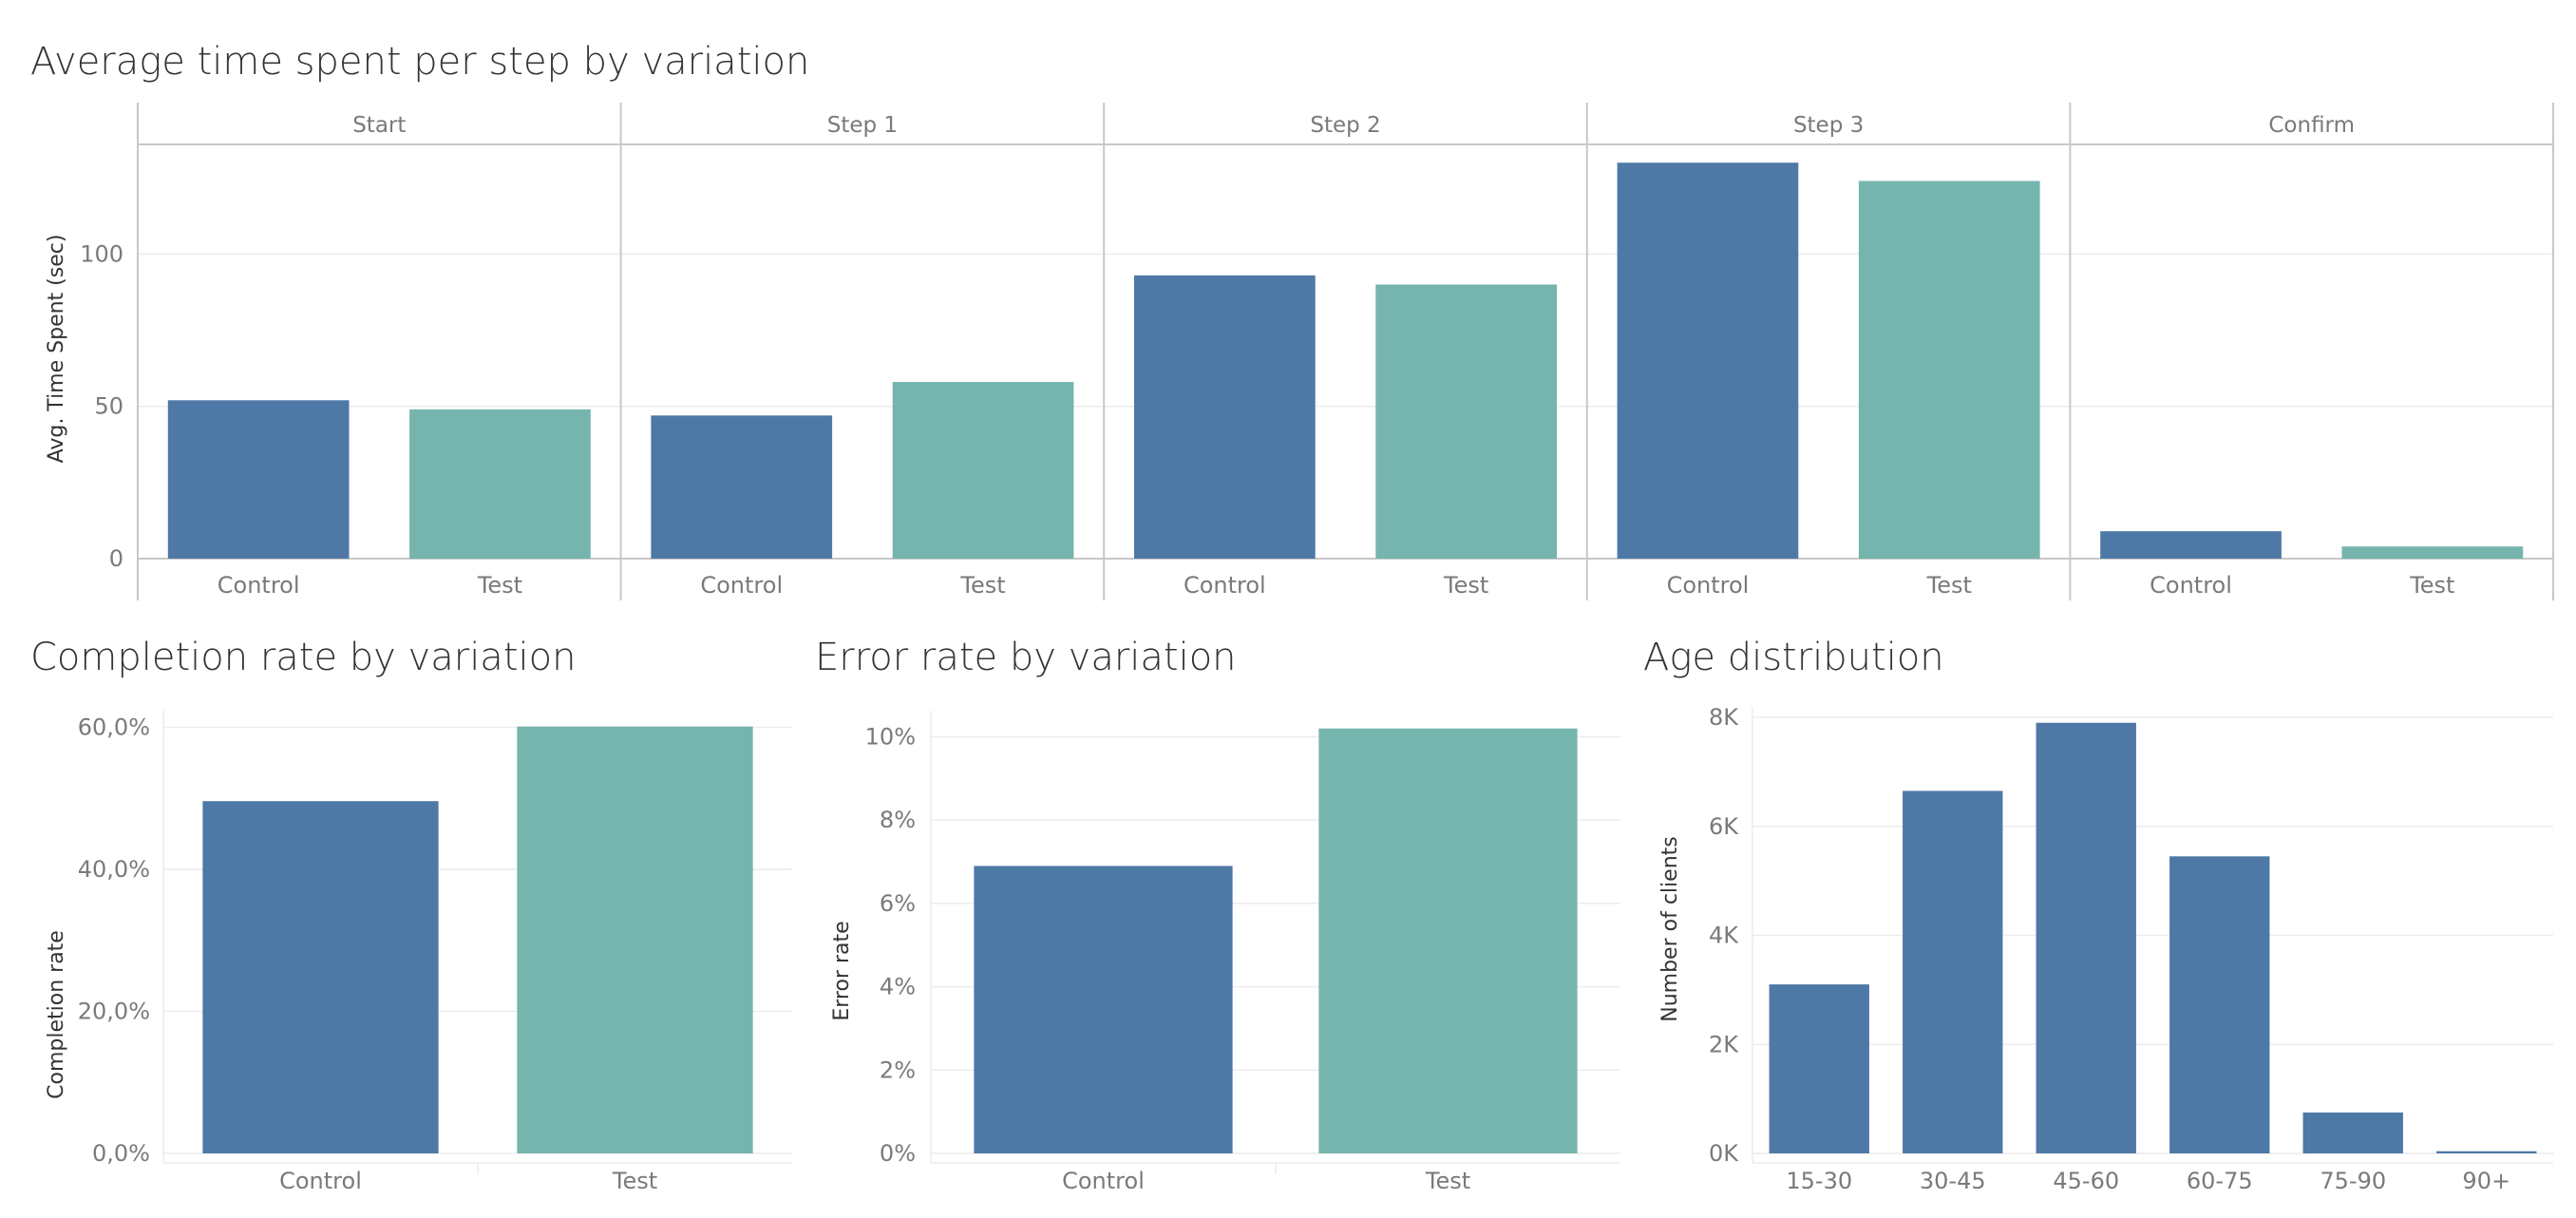 The image size is (2576, 1218). What do you see at coordinates (890, 737) in the screenshot?
I see `y-tick-label: 10%` at bounding box center [890, 737].